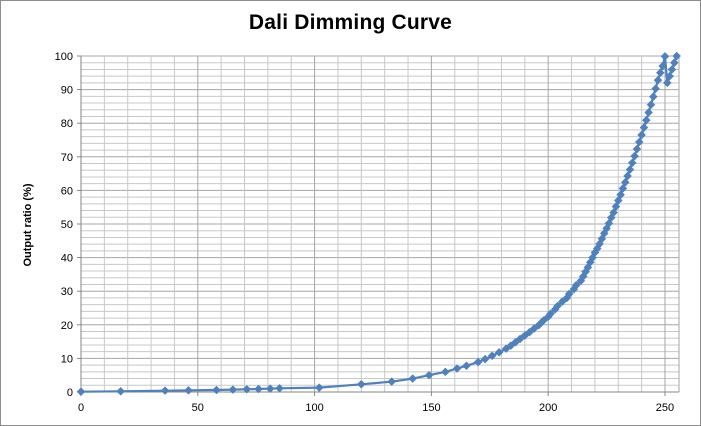 The image size is (701, 426). Describe the element at coordinates (67, 292) in the screenshot. I see `y-tick-label: 30` at that location.